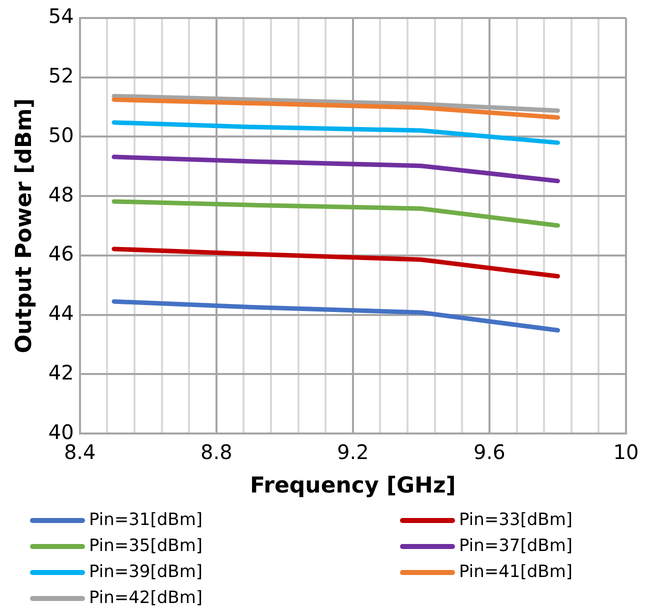 The image size is (654, 614). Describe the element at coordinates (61, 76) in the screenshot. I see `y-tick-label: 52` at that location.